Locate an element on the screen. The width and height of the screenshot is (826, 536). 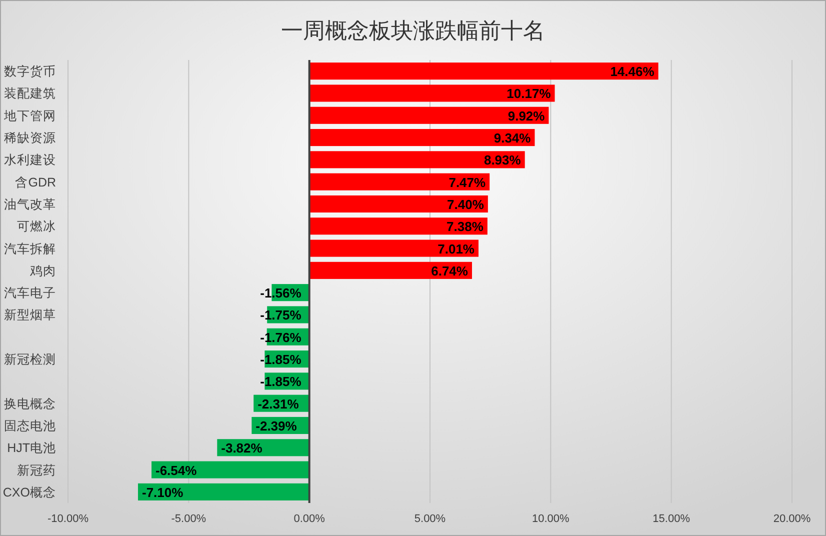
x-tick-label: -5.00% is located at coordinates (188, 519).